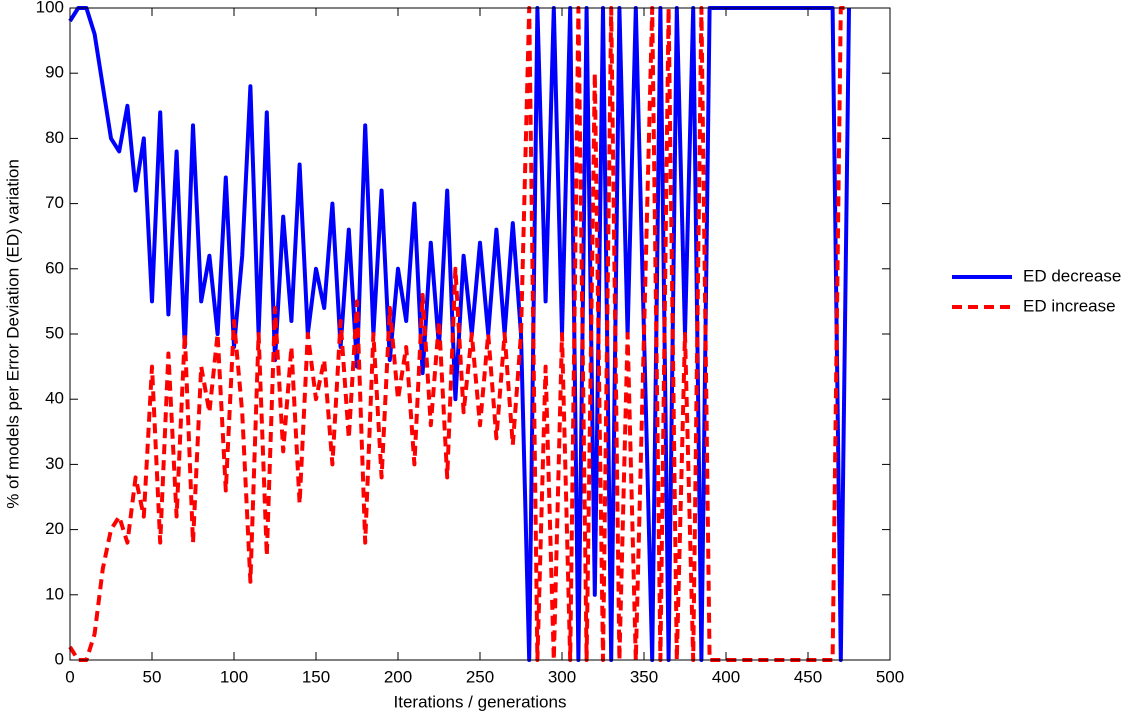 Image resolution: width=1142 pixels, height=715 pixels. What do you see at coordinates (480, 701) in the screenshot?
I see `x-axis-label: Iterations / generations` at bounding box center [480, 701].